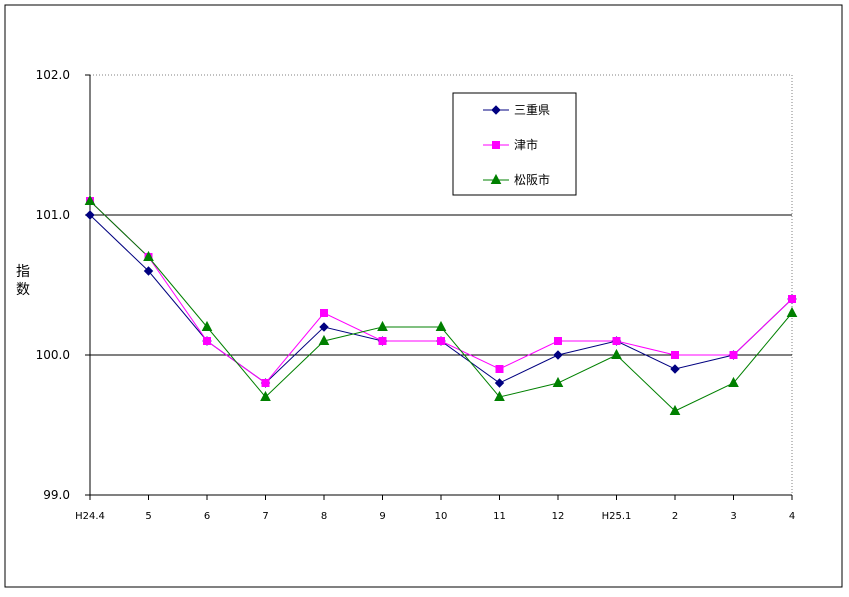  I want to click on x-tick-label: 6, so click(207, 516).